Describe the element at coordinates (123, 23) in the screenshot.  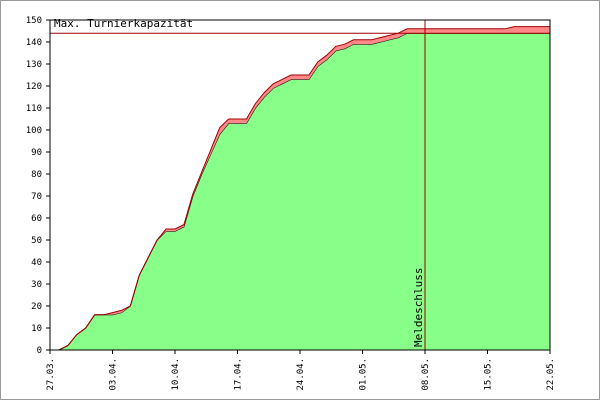
I see `capacity-label: Max. Turnierkapazität` at that location.